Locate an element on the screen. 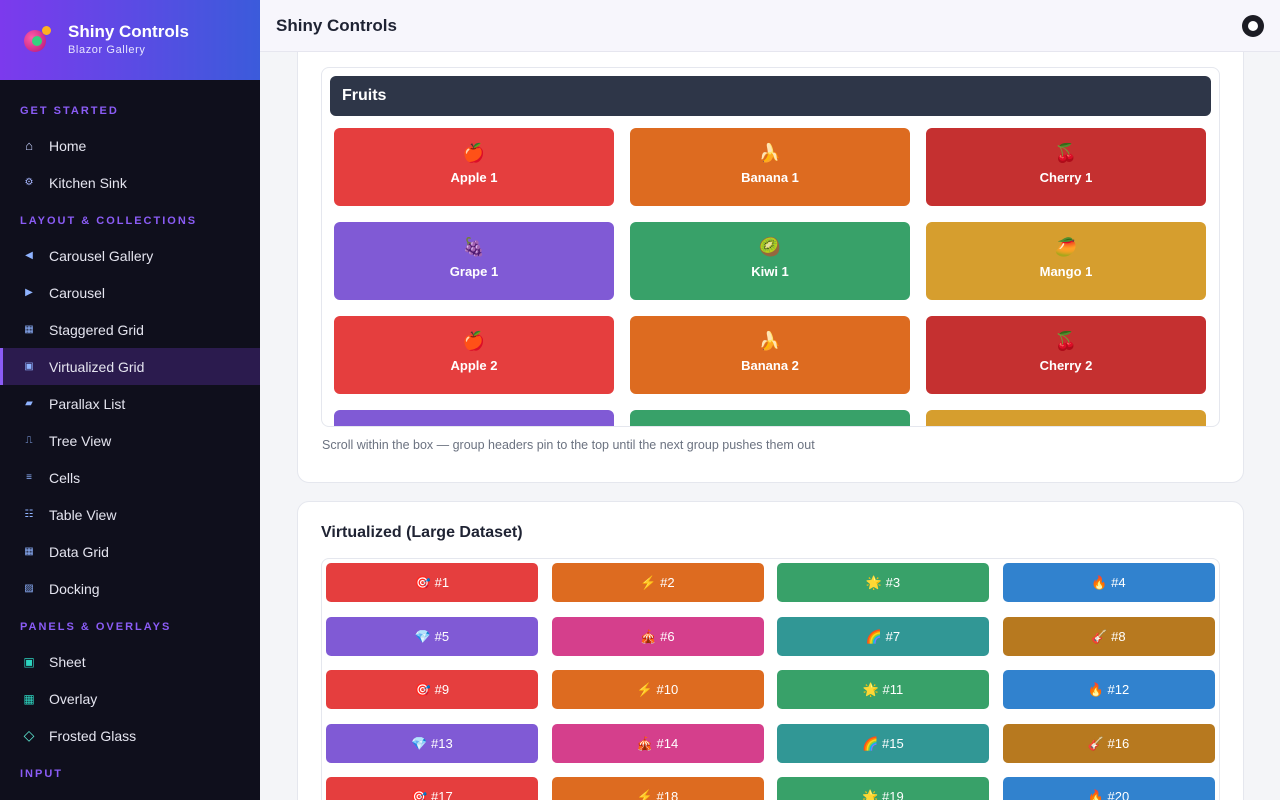 The height and width of the screenshot is (800, 1280). sidebar-item-label: Table View is located at coordinates (83, 514).